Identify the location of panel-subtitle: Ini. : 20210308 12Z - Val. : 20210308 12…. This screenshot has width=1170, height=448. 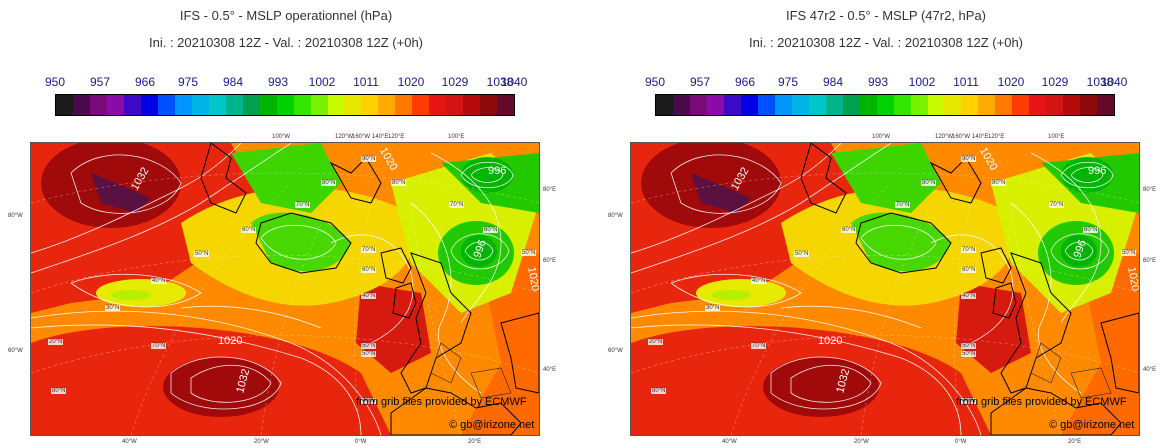
(886, 42).